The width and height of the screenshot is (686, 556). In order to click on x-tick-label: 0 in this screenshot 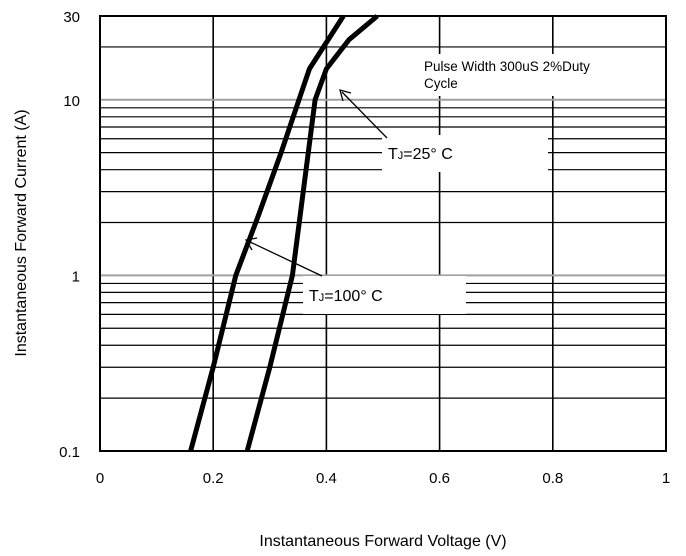, I will do `click(100, 478)`.